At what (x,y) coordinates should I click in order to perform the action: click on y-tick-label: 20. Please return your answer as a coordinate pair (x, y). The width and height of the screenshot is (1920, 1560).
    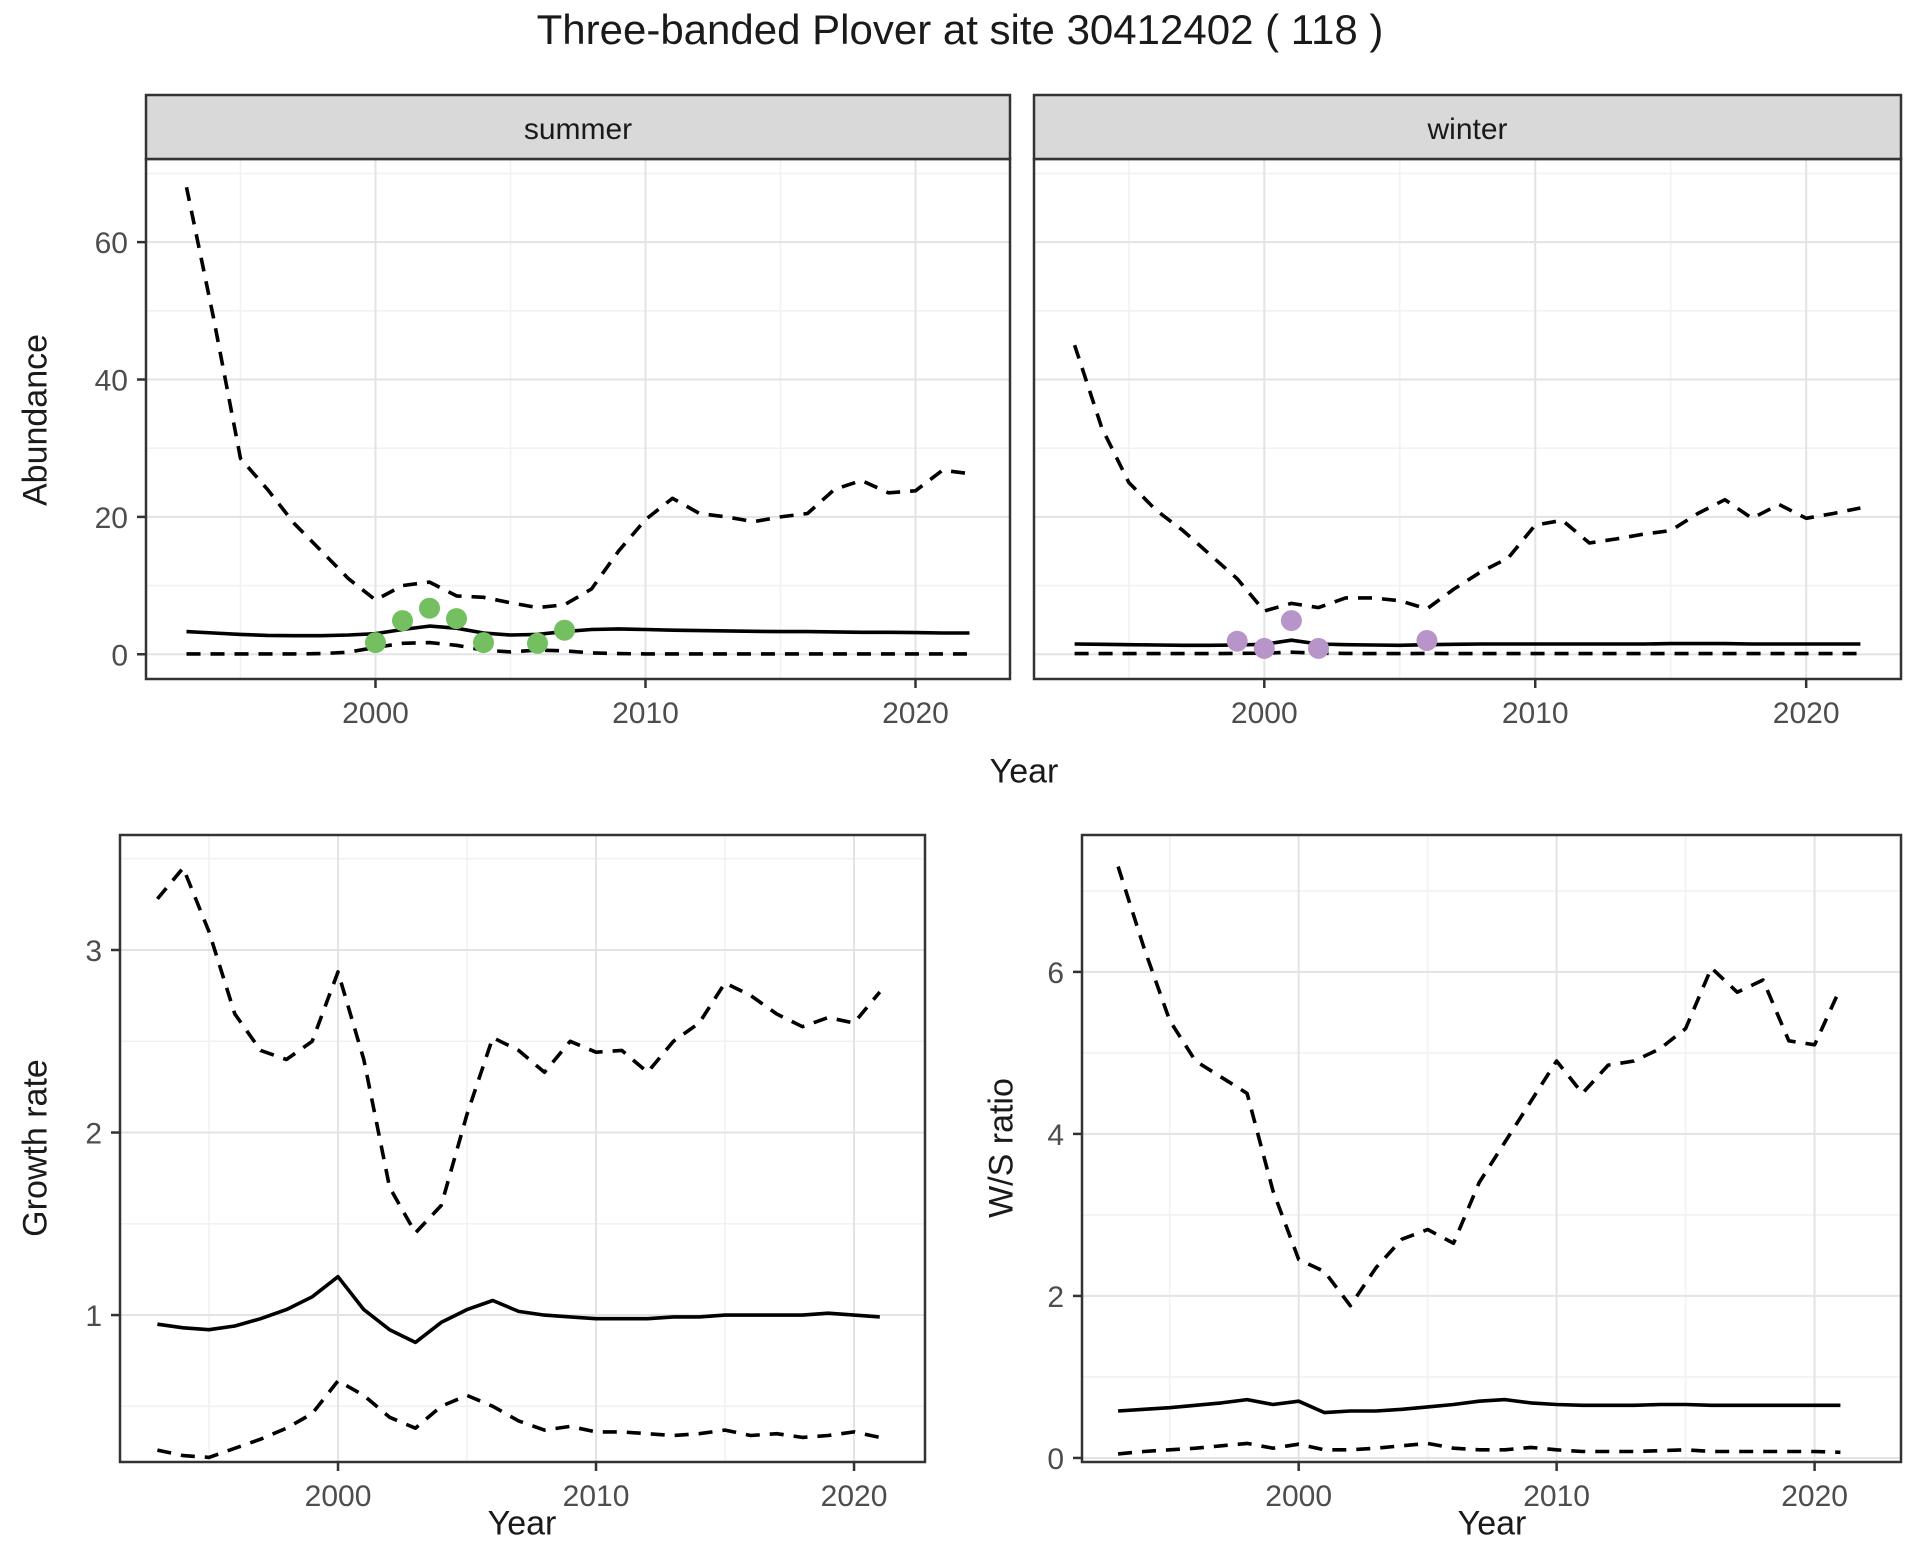
    Looking at the image, I should click on (111, 518).